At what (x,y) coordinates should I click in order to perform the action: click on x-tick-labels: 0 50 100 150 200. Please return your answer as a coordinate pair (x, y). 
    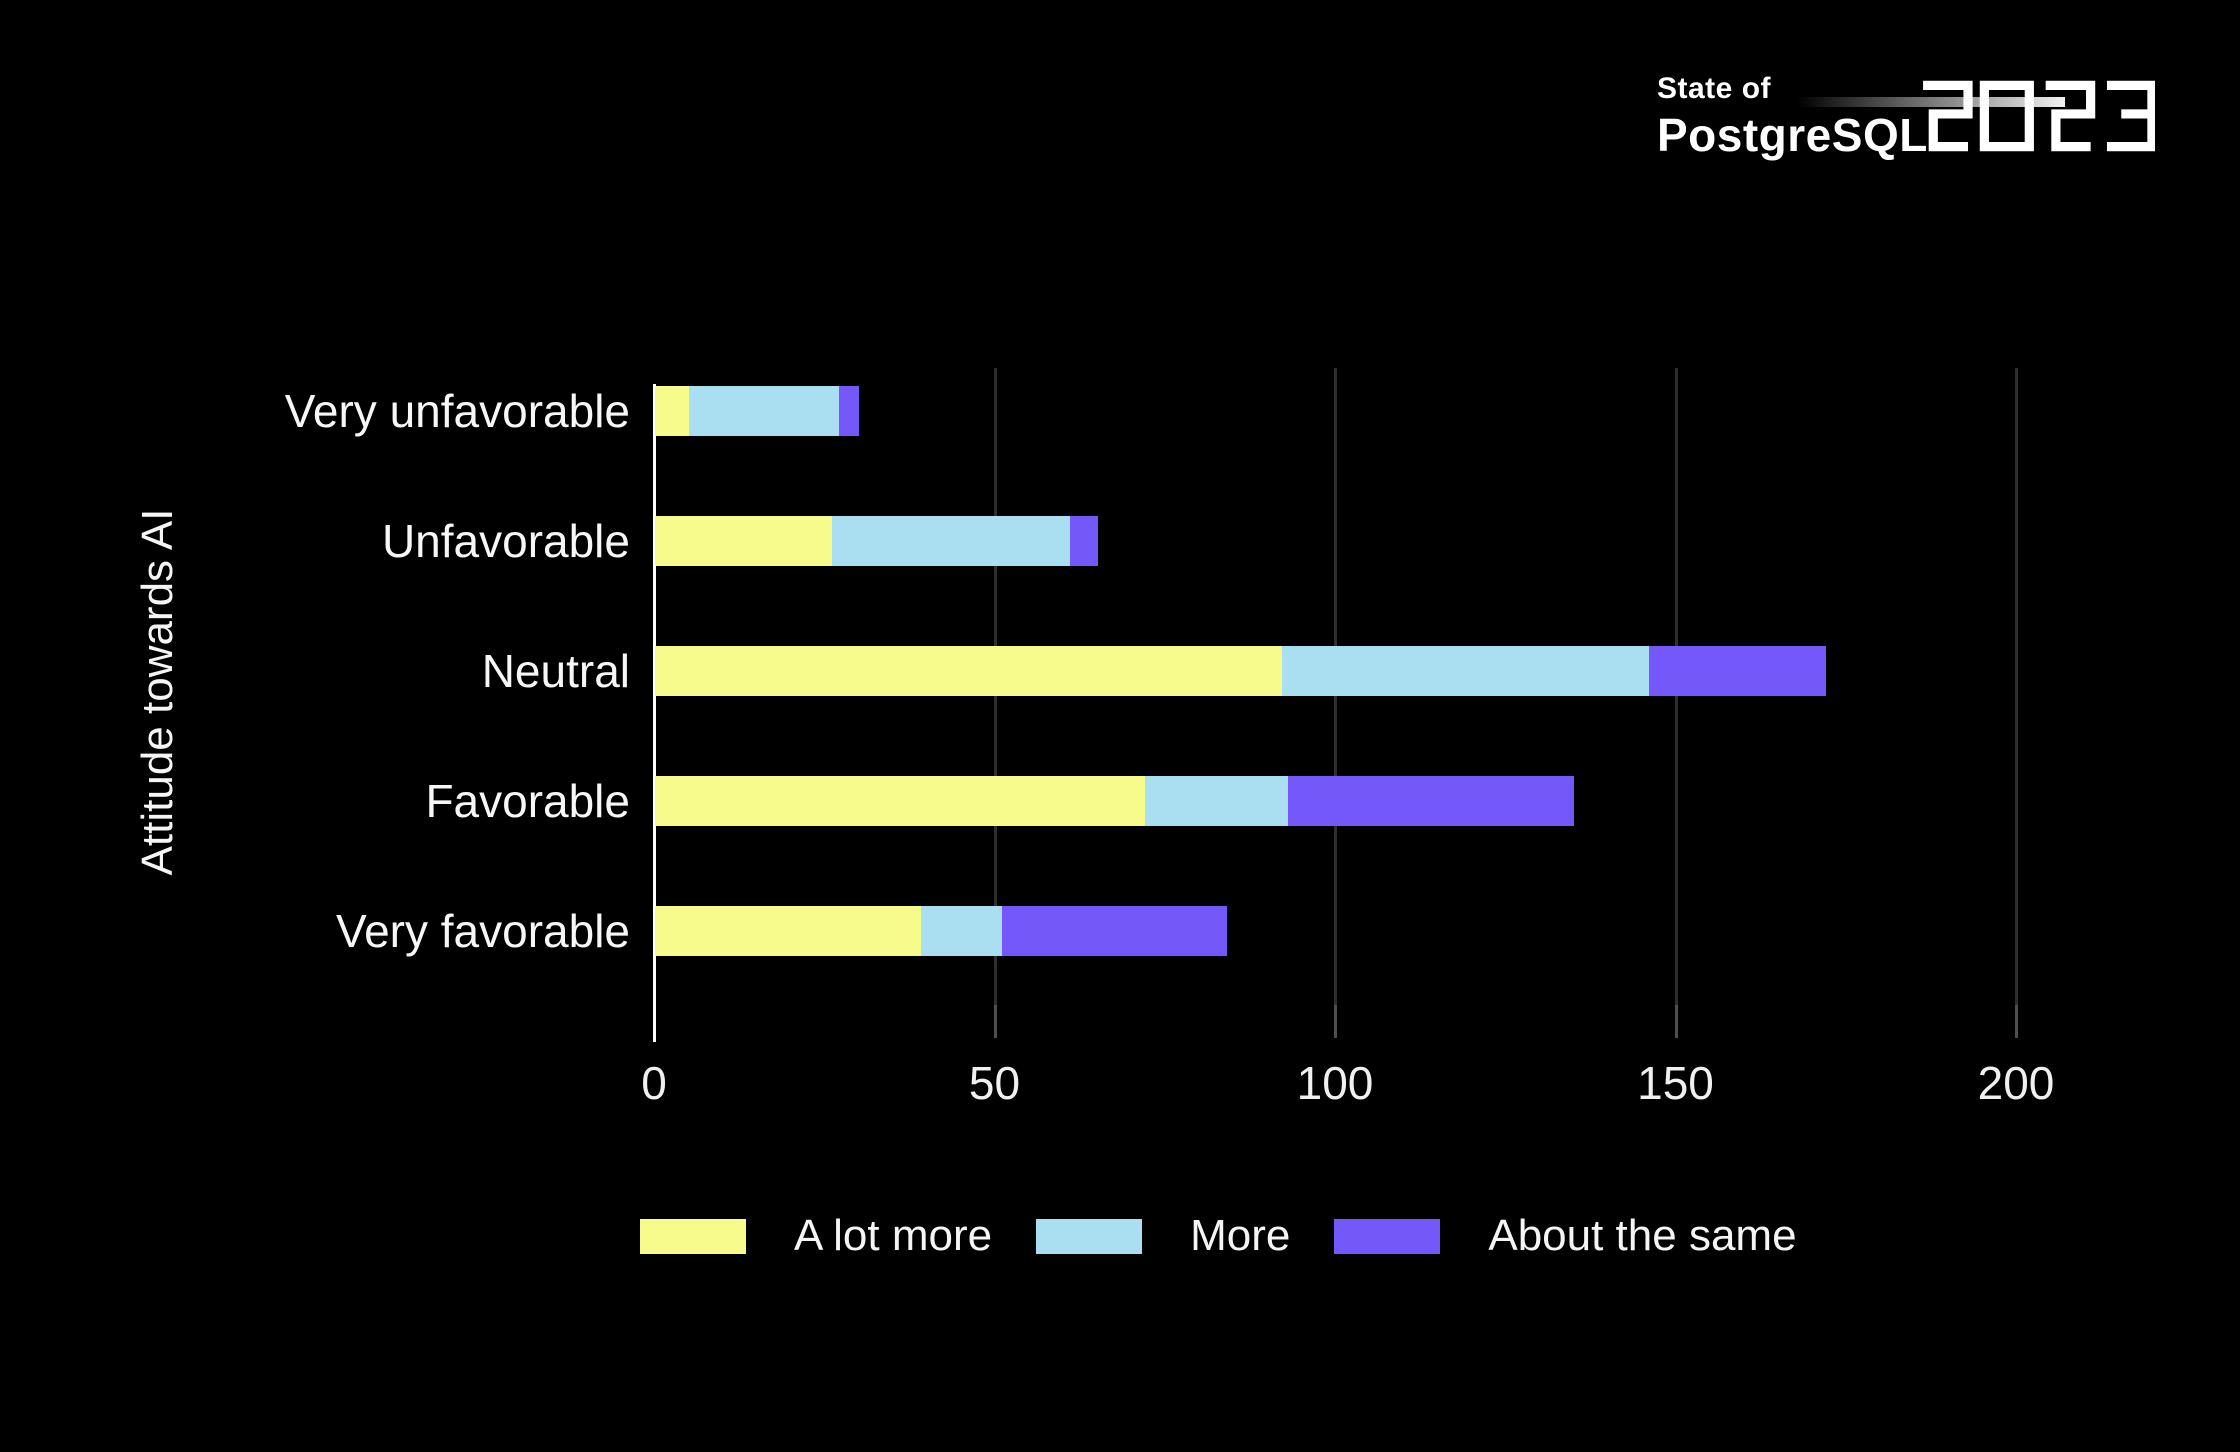
    Looking at the image, I should click on (1377, 1086).